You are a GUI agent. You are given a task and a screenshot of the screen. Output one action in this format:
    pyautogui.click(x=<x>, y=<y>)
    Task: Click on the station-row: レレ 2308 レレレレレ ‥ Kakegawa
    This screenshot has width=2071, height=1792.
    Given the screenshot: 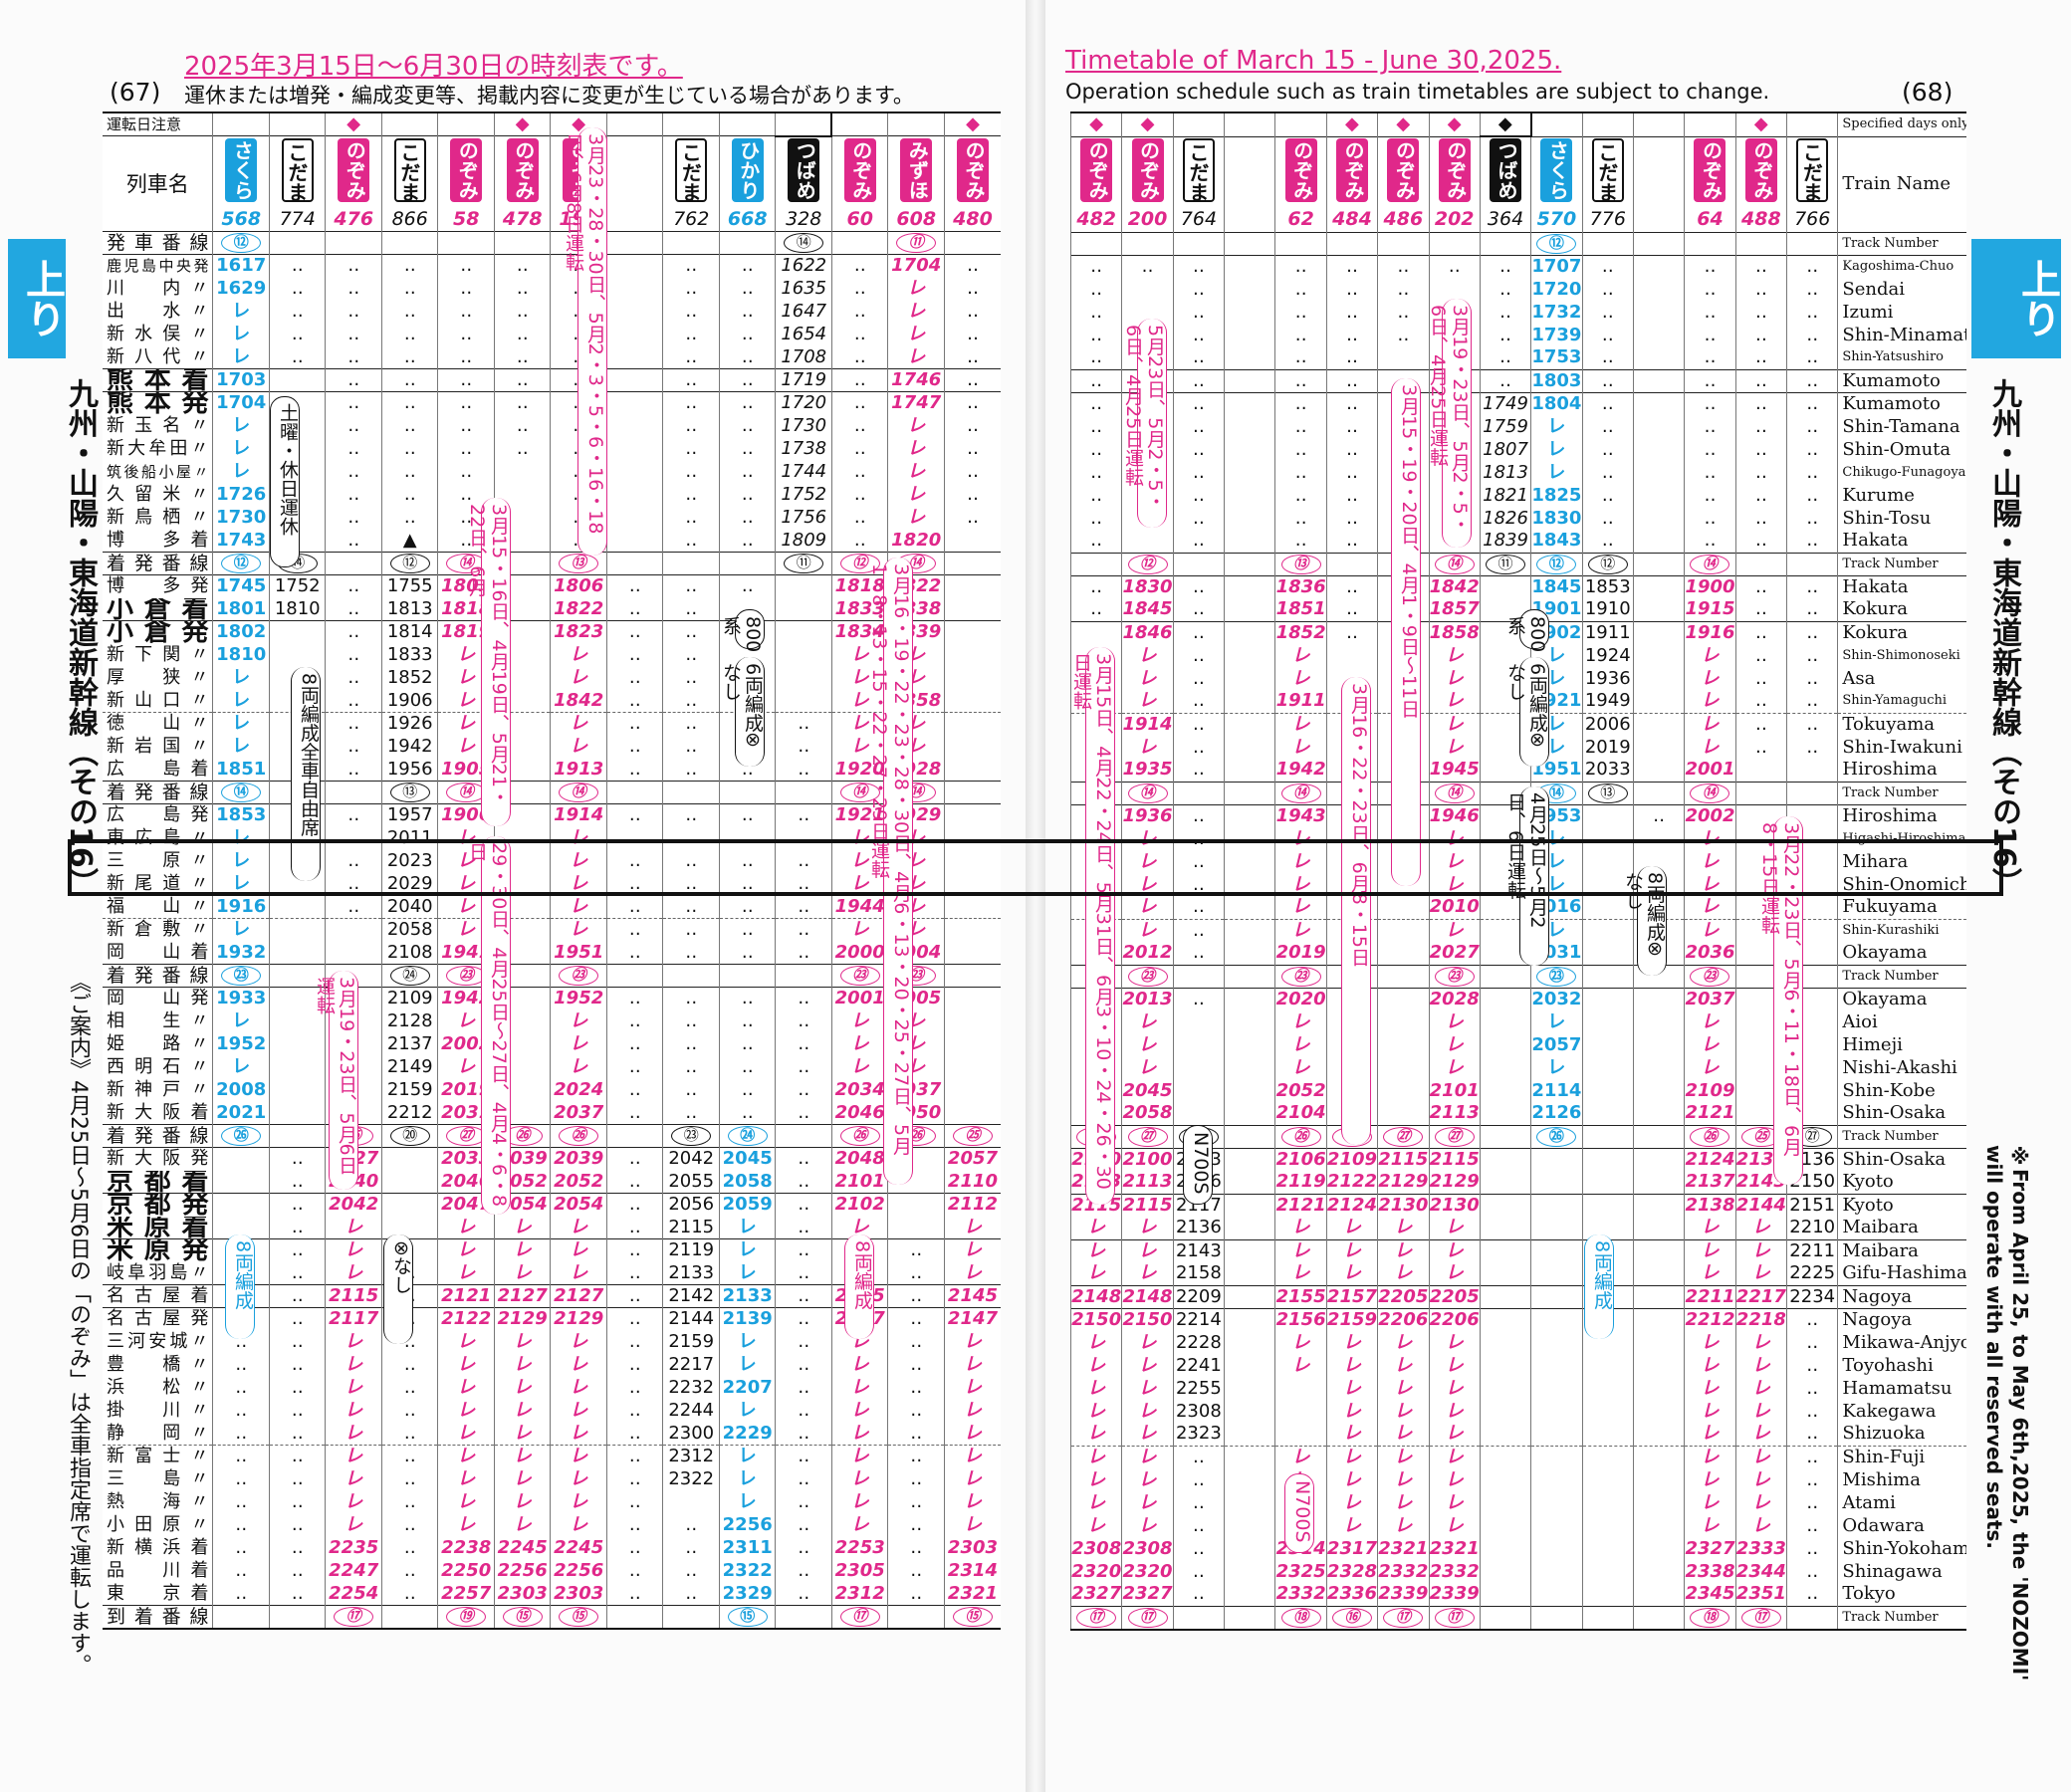 What is the action you would take?
    pyautogui.click(x=1517, y=1412)
    